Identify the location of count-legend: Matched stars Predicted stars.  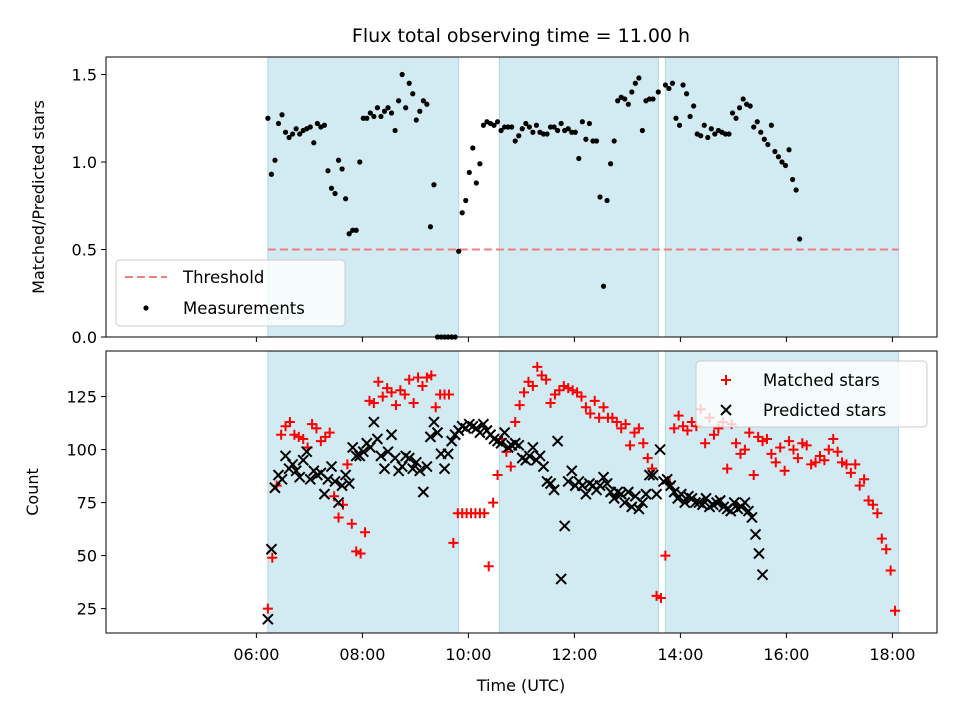
(811, 394).